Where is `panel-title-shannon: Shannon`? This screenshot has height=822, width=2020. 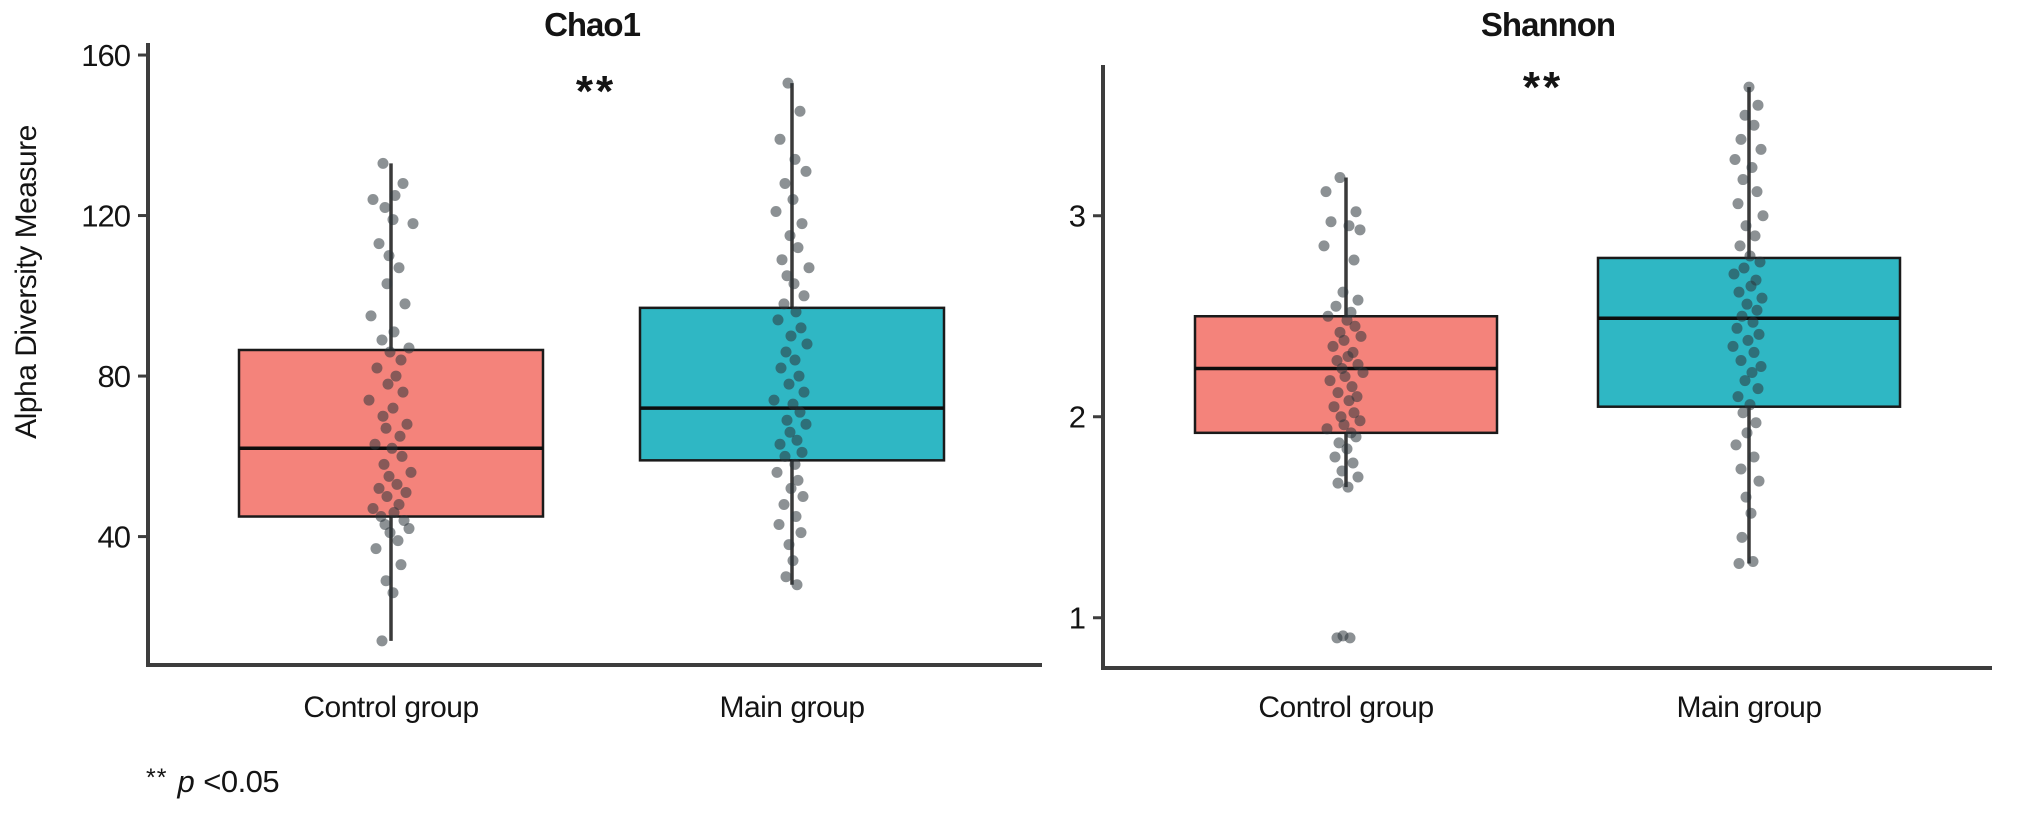 panel-title-shannon: Shannon is located at coordinates (1548, 24).